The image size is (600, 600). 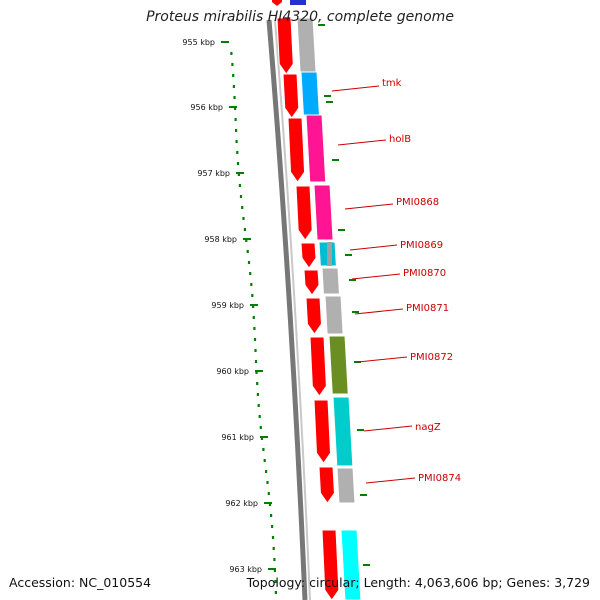 What do you see at coordinates (277, 3) in the screenshot?
I see `cds-arrow-partial` at bounding box center [277, 3].